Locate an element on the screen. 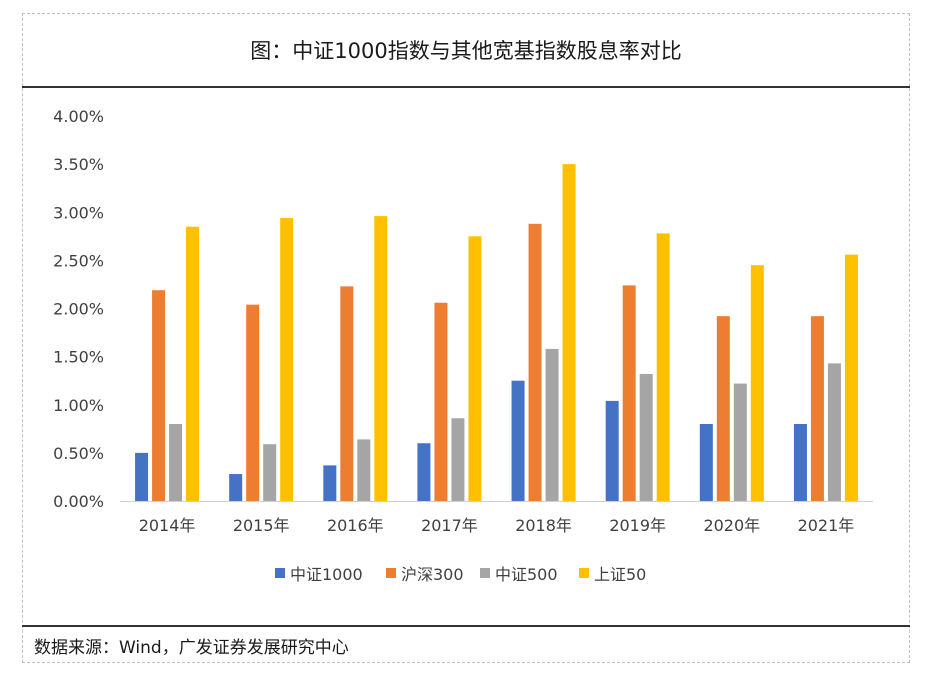 Image resolution: width=927 pixels, height=676 pixels. legend-label-1: 中证1000 is located at coordinates (326, 574).